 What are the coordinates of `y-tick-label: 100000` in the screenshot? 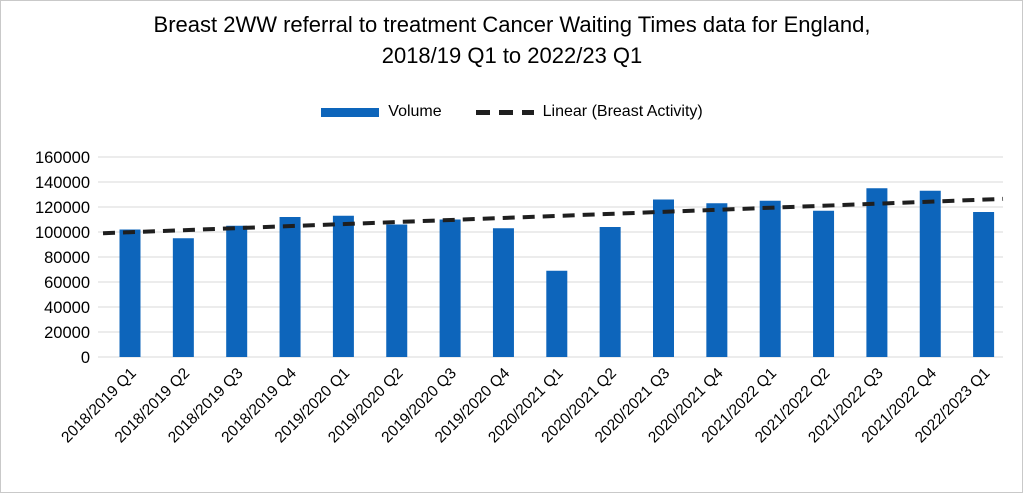 It's located at (62, 233).